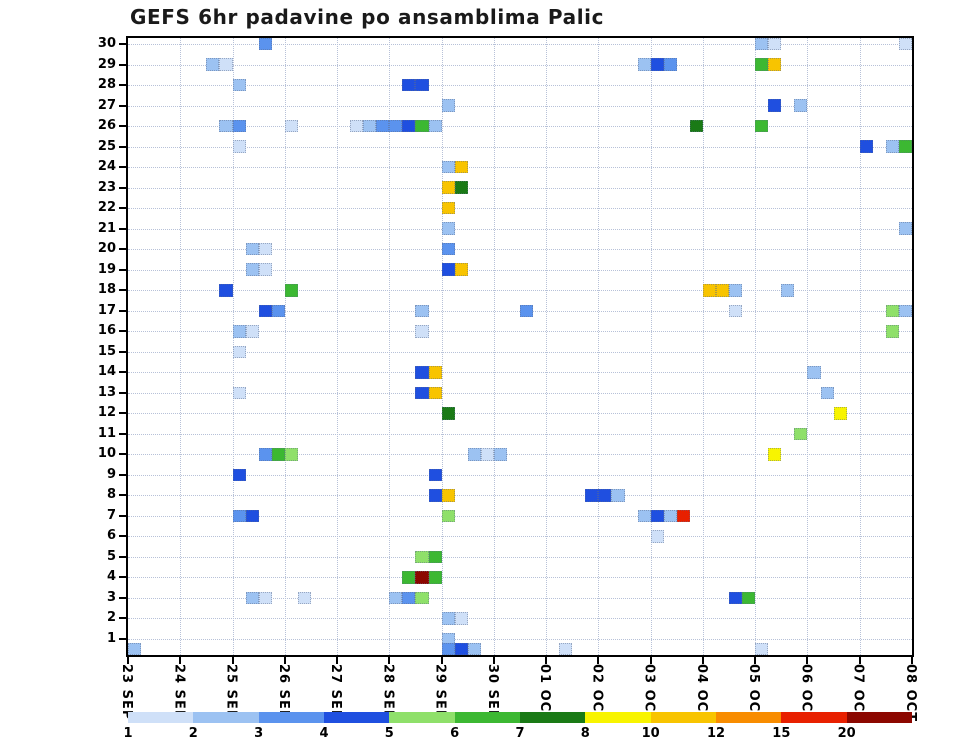 This screenshot has height=742, width=960. I want to click on y-tick-label: 14, so click(106, 372).